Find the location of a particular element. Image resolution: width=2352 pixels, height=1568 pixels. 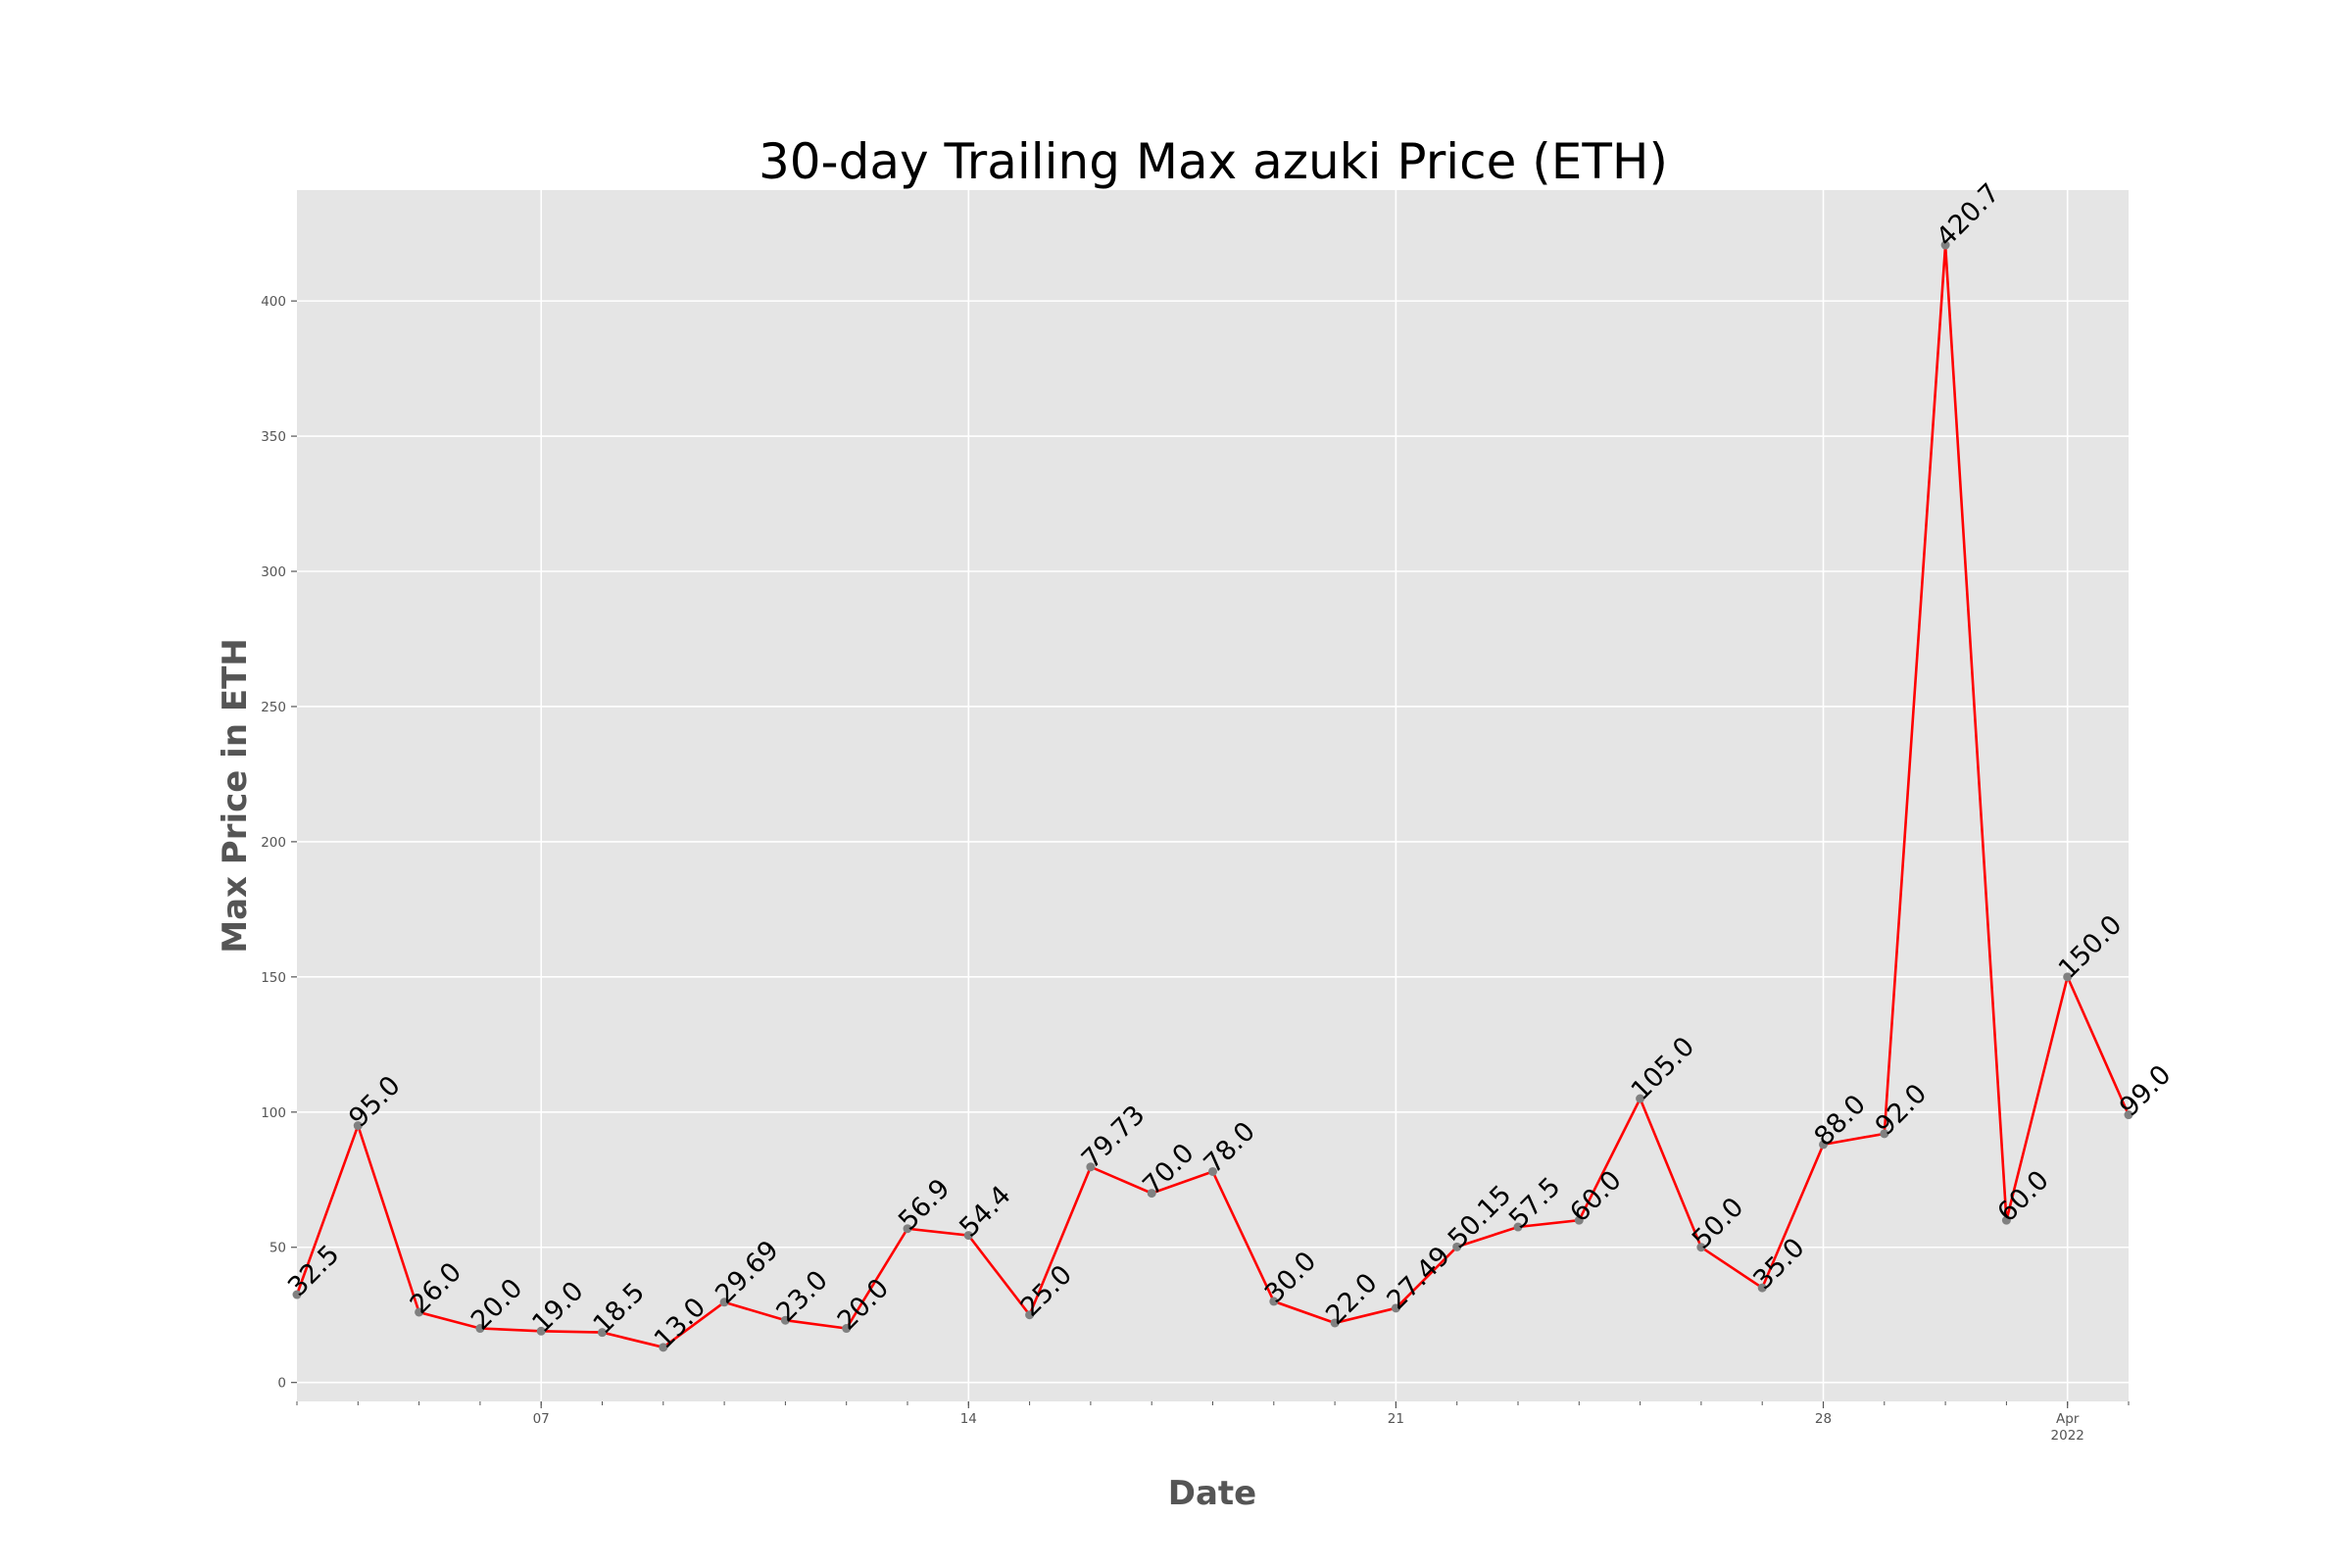

y-tick-label: 400 is located at coordinates (273, 302).